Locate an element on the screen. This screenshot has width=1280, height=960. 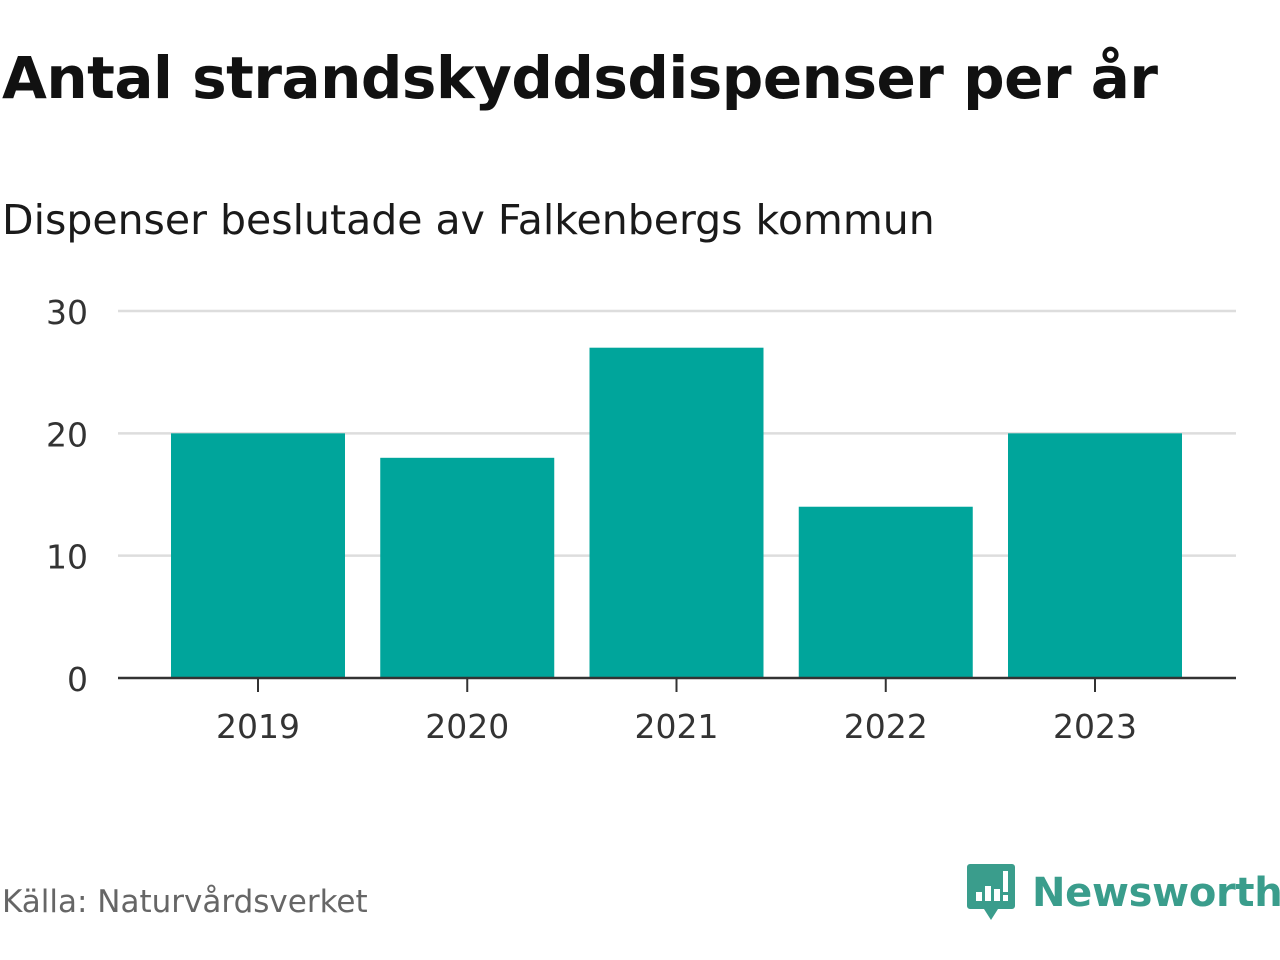
bar-2023 is located at coordinates (1095, 555).